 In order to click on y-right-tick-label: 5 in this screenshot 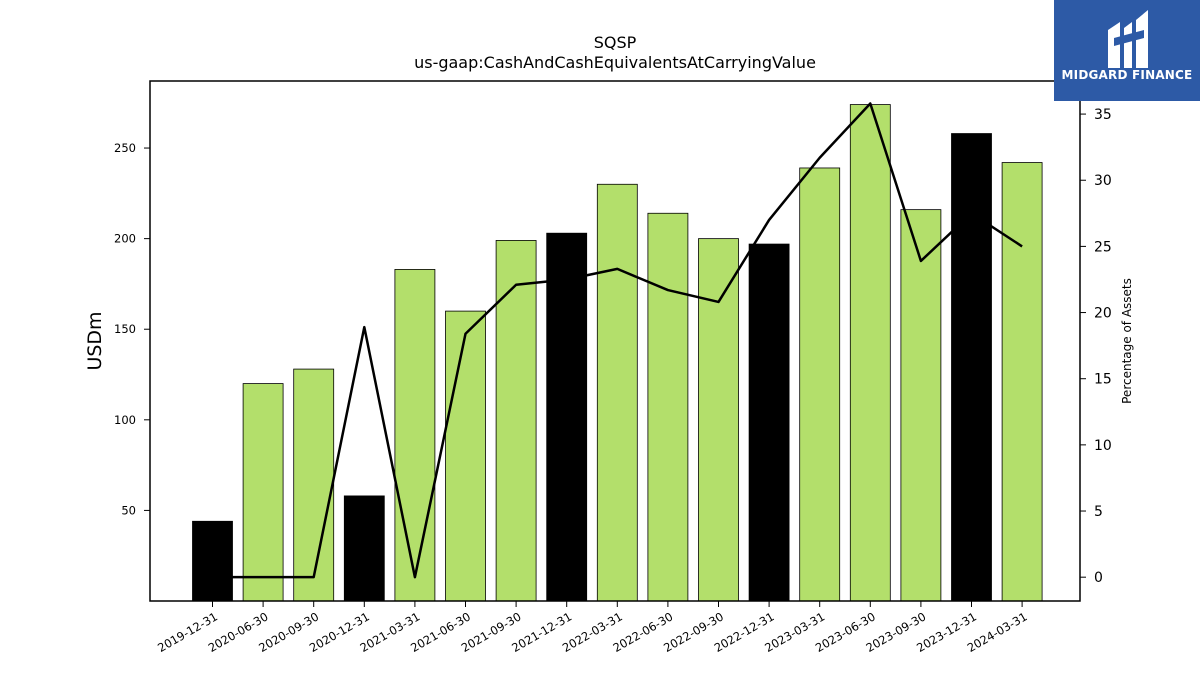, I will do `click(1098, 512)`.